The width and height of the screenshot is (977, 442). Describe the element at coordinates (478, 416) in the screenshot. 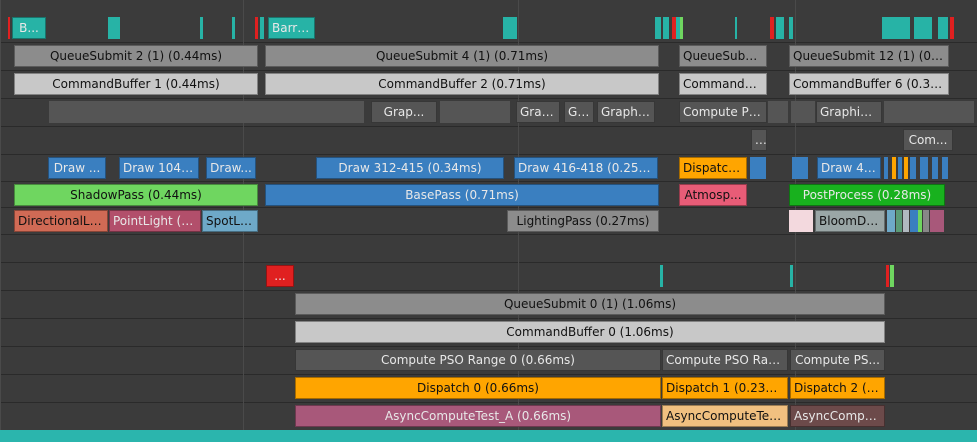

I see `timeline-event-block: AsyncComputeTest_A (0.66ms)` at that location.